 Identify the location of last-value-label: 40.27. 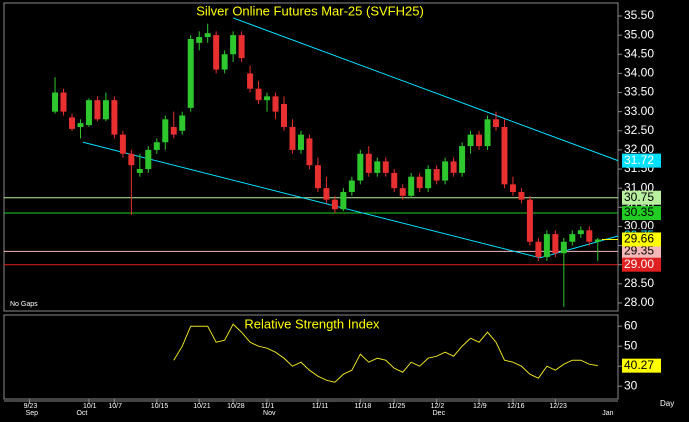
(639, 365).